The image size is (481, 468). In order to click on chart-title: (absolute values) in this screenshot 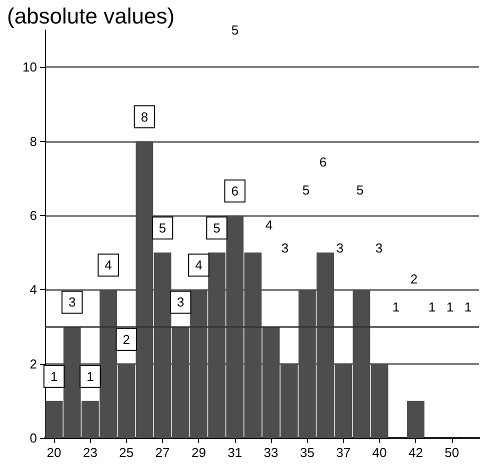, I will do `click(91, 16)`.